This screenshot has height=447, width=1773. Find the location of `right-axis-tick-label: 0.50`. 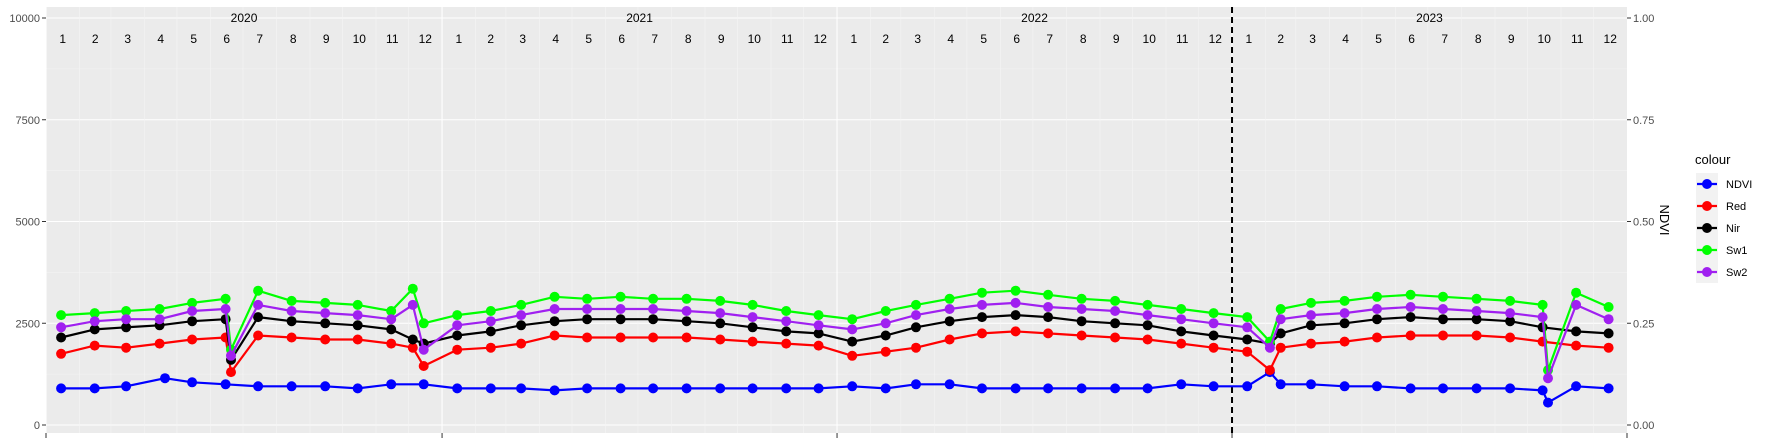

right-axis-tick-label: 0.50 is located at coordinates (1643, 223).